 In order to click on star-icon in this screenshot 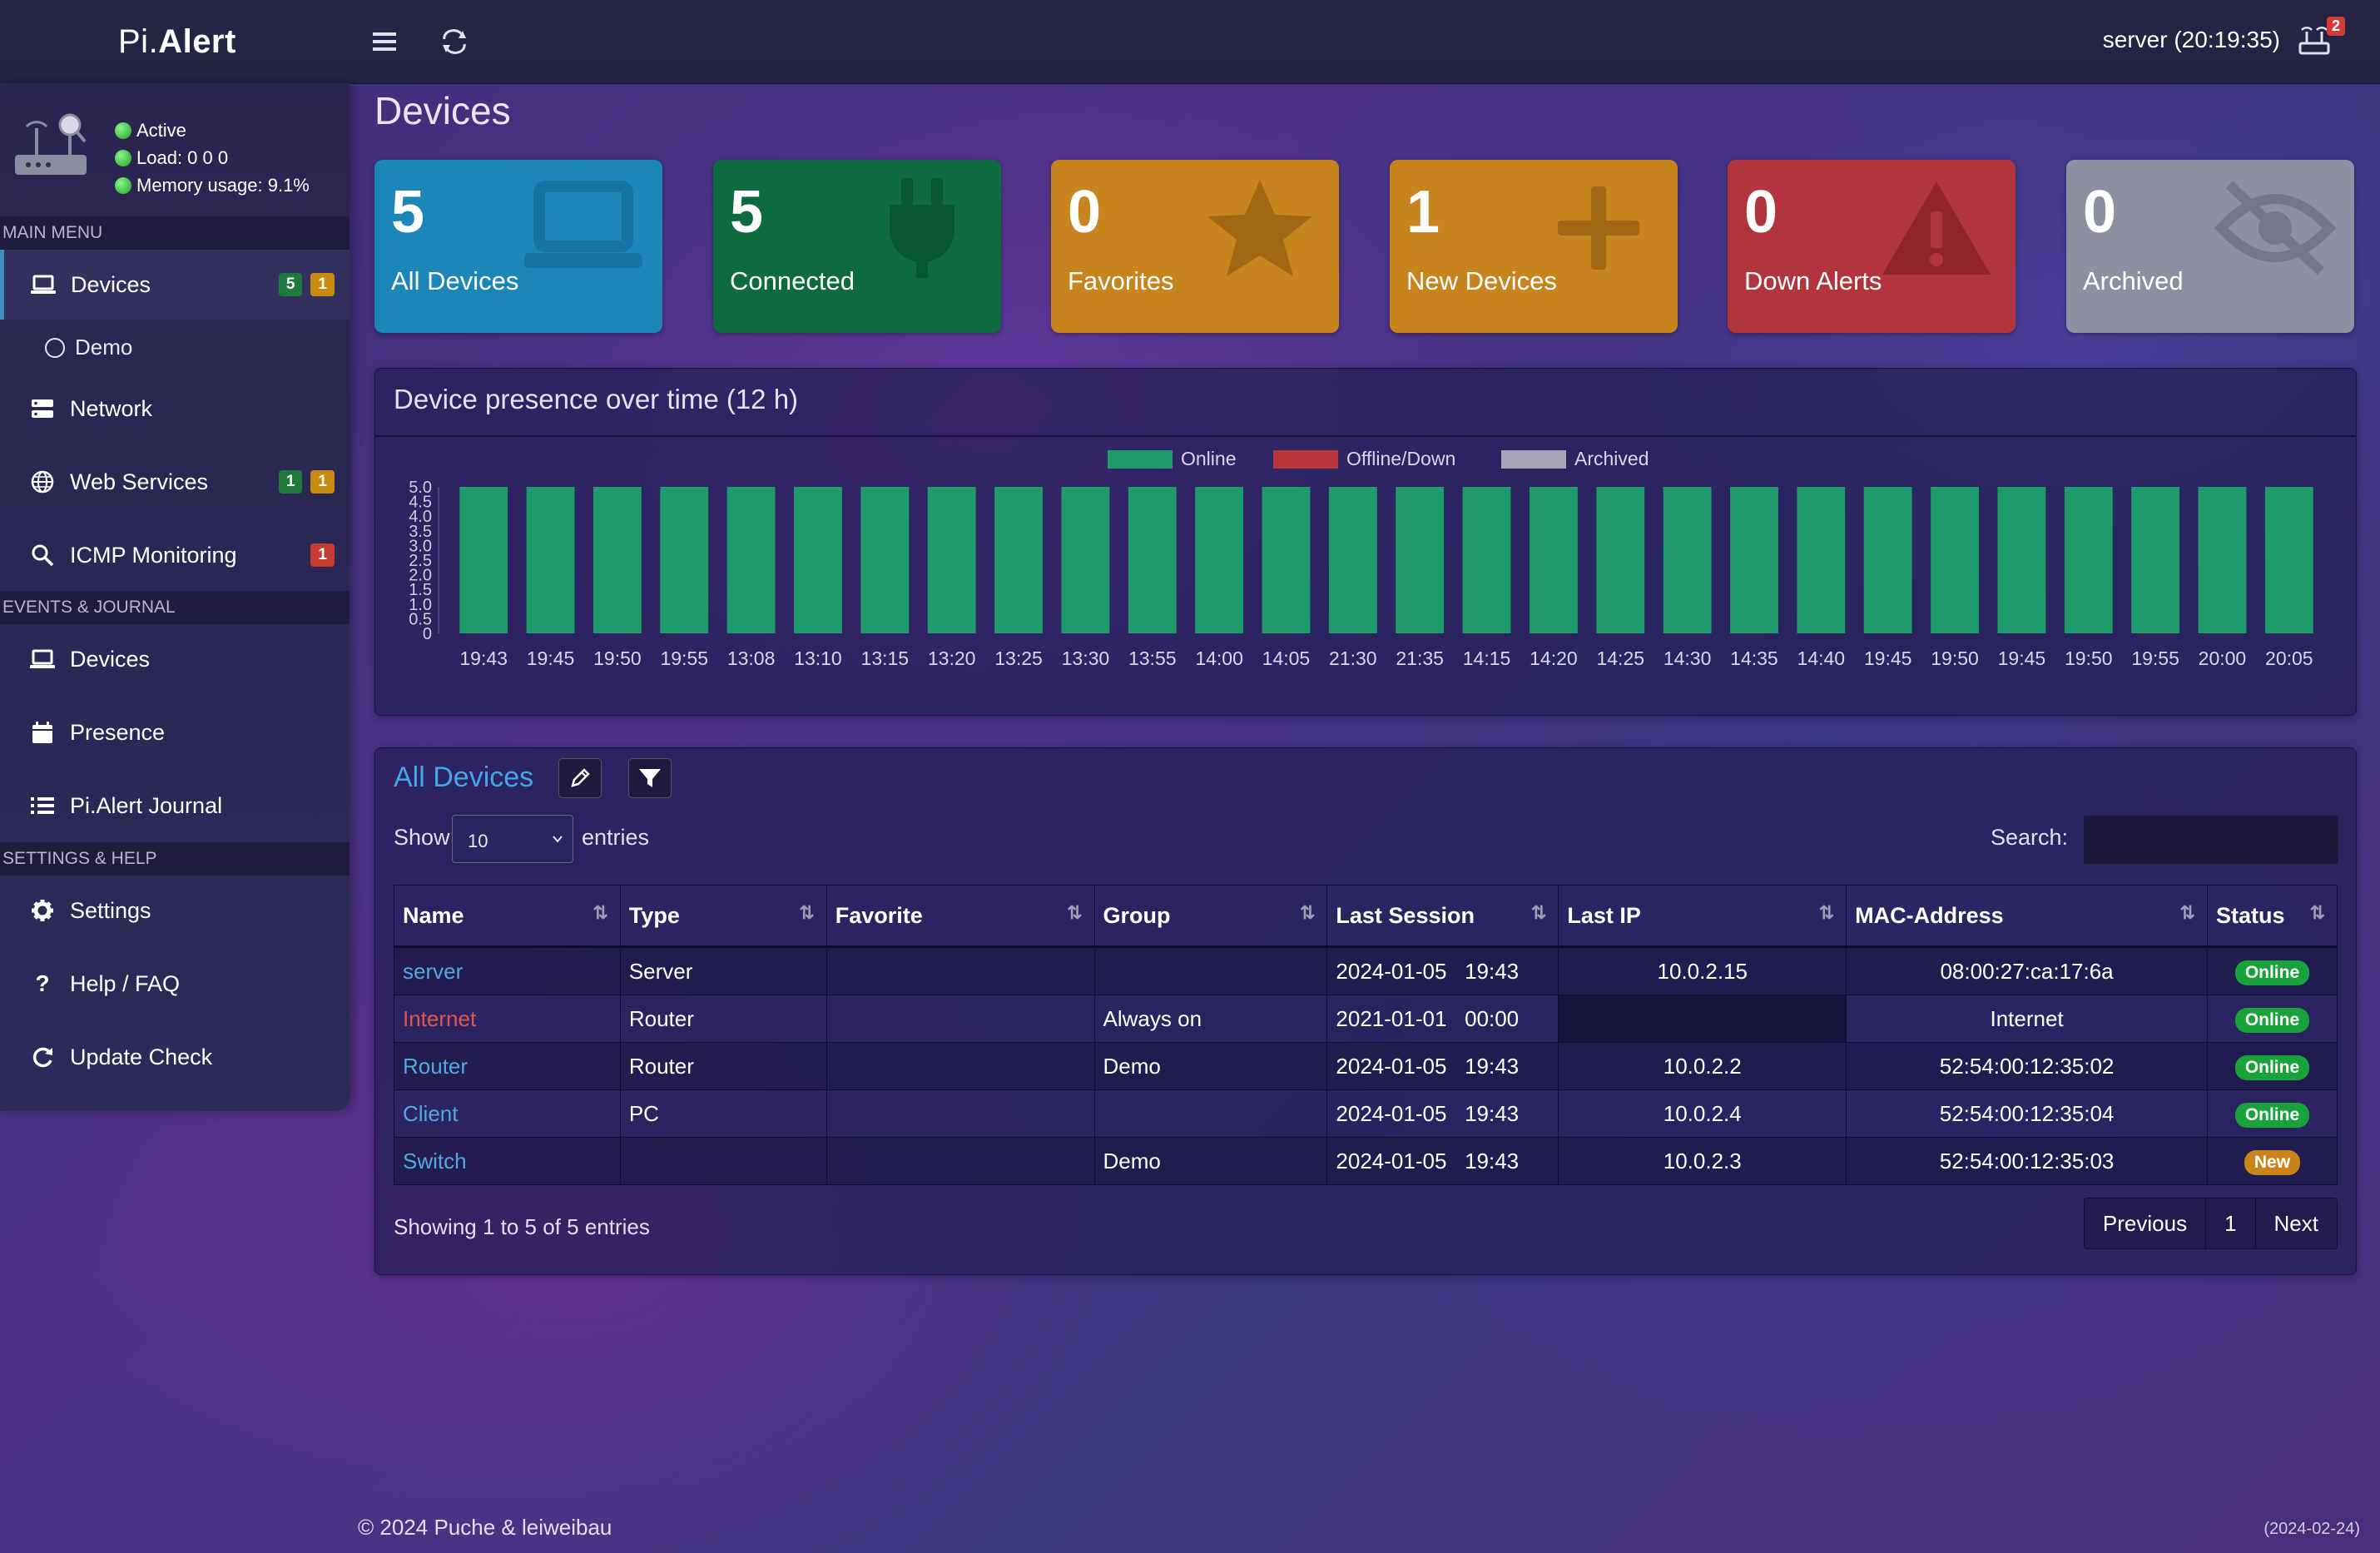, I will do `click(1259, 228)`.